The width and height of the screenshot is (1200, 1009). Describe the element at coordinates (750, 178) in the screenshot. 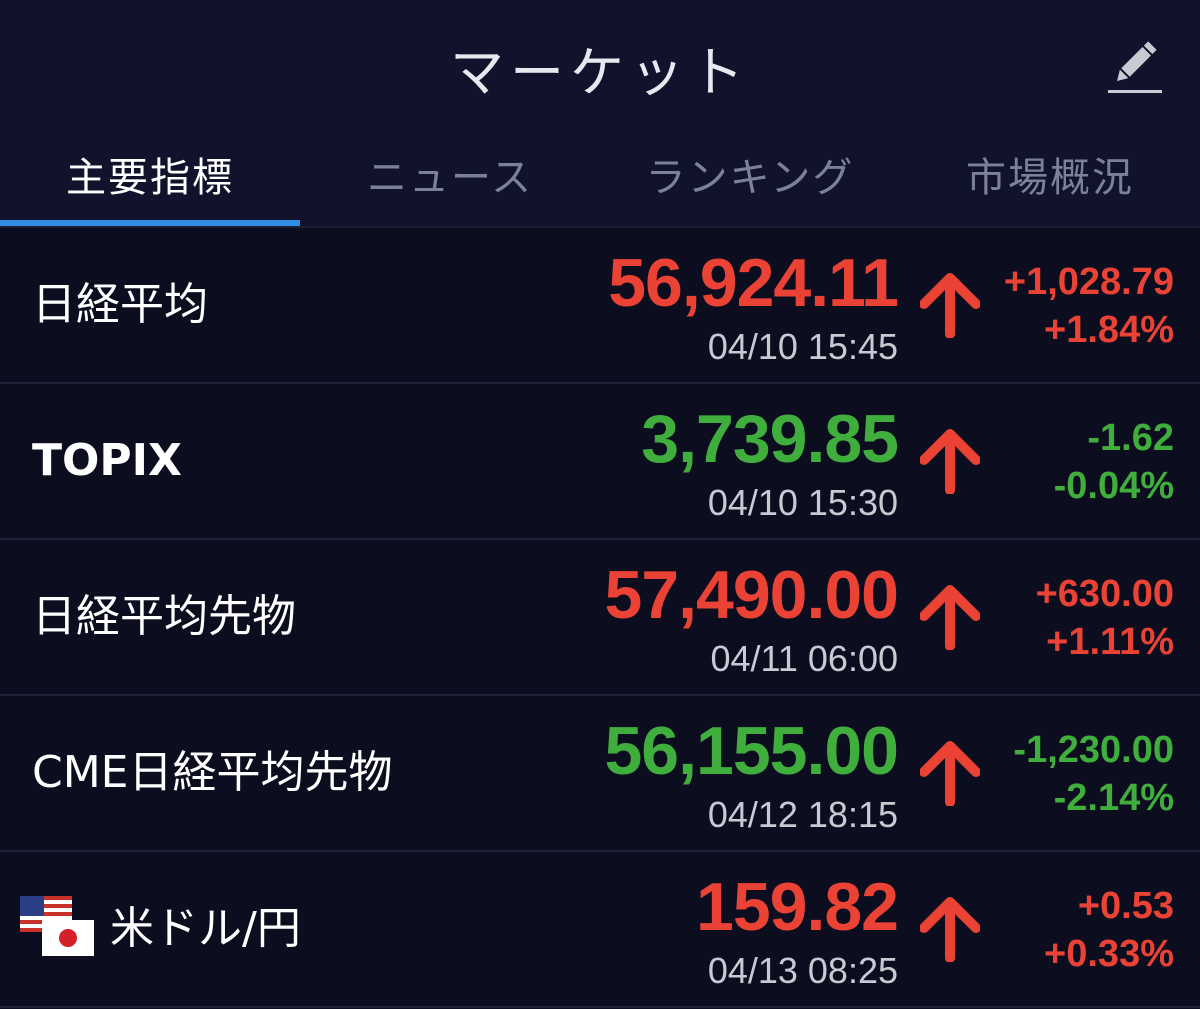

I see `tab-ranking: ランキング` at that location.